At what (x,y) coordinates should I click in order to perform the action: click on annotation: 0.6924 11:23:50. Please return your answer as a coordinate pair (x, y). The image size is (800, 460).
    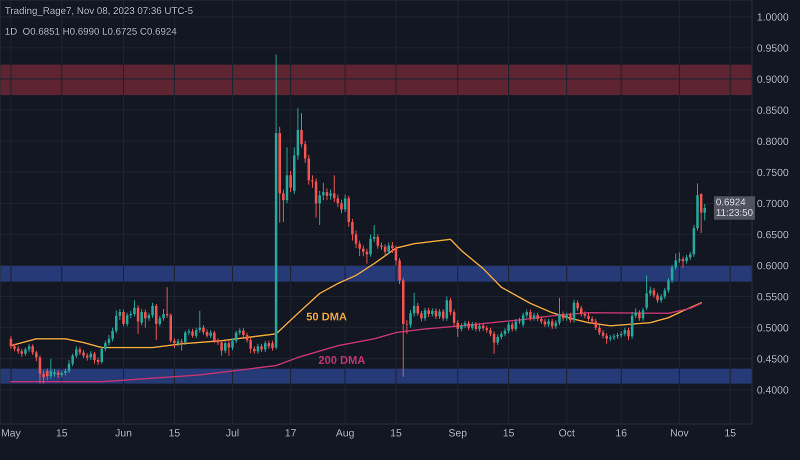
    Looking at the image, I should click on (734, 207).